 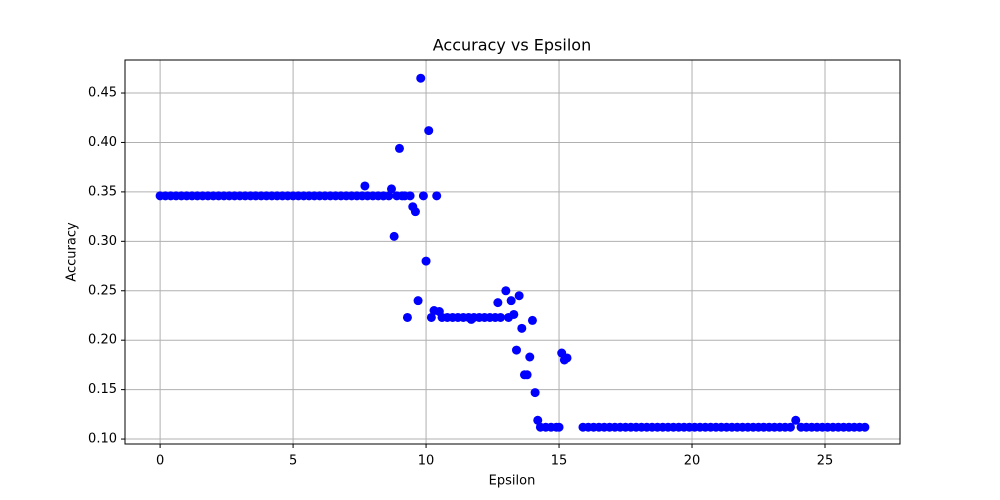 What do you see at coordinates (512, 481) in the screenshot?
I see `x-axis-label: Epsilon` at bounding box center [512, 481].